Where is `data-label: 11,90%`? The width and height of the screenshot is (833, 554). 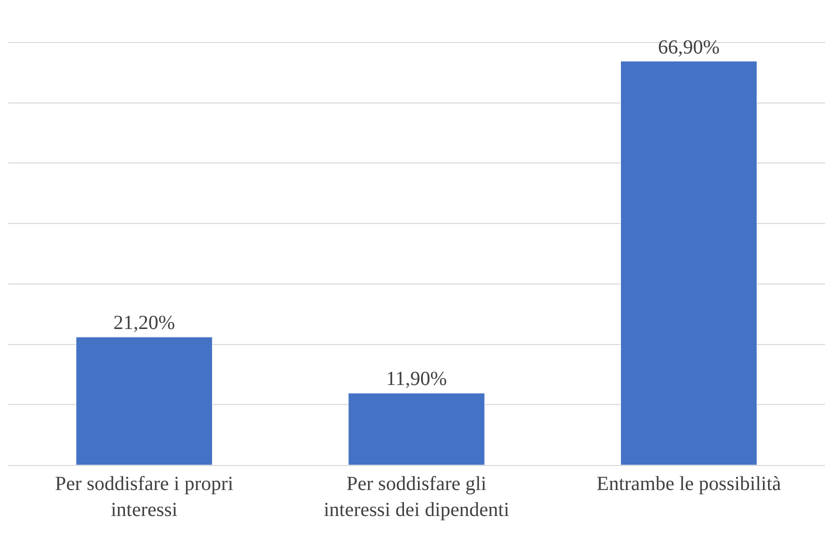 data-label: 11,90% is located at coordinates (416, 379).